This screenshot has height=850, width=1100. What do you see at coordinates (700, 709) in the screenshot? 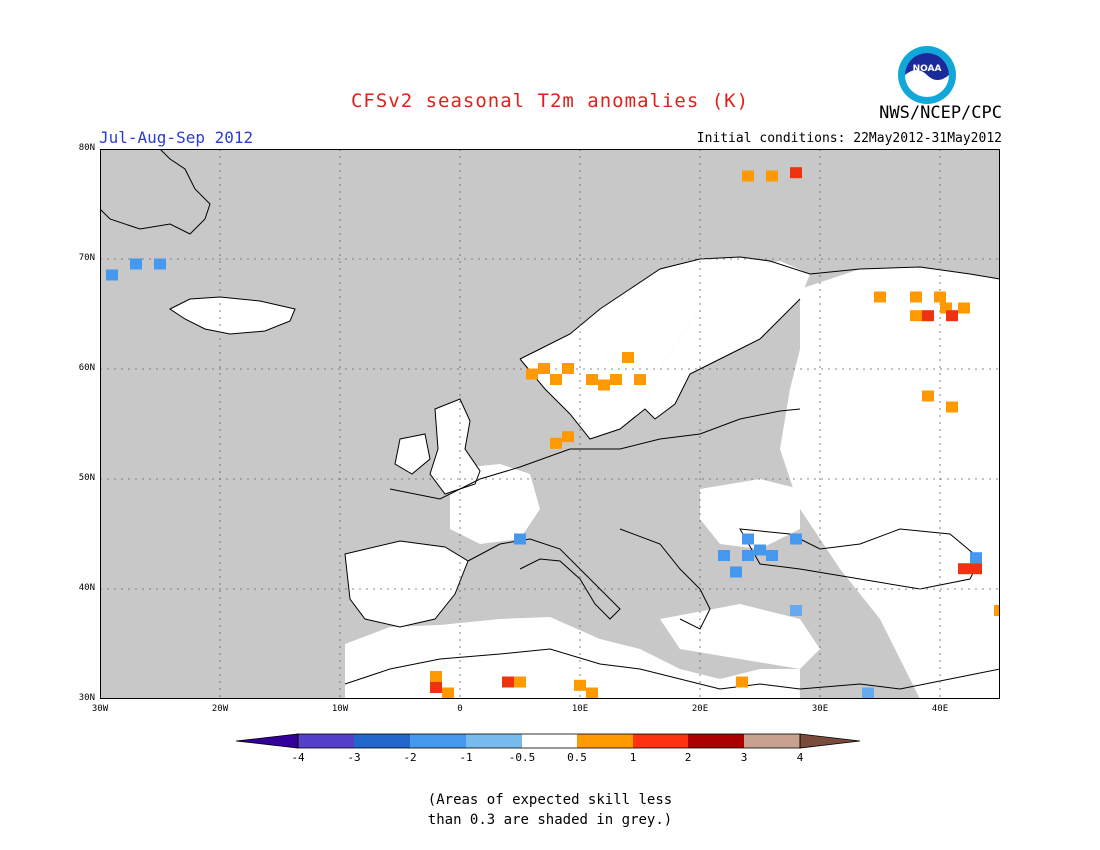
I see `lon-label-20e: 20E` at bounding box center [700, 709].